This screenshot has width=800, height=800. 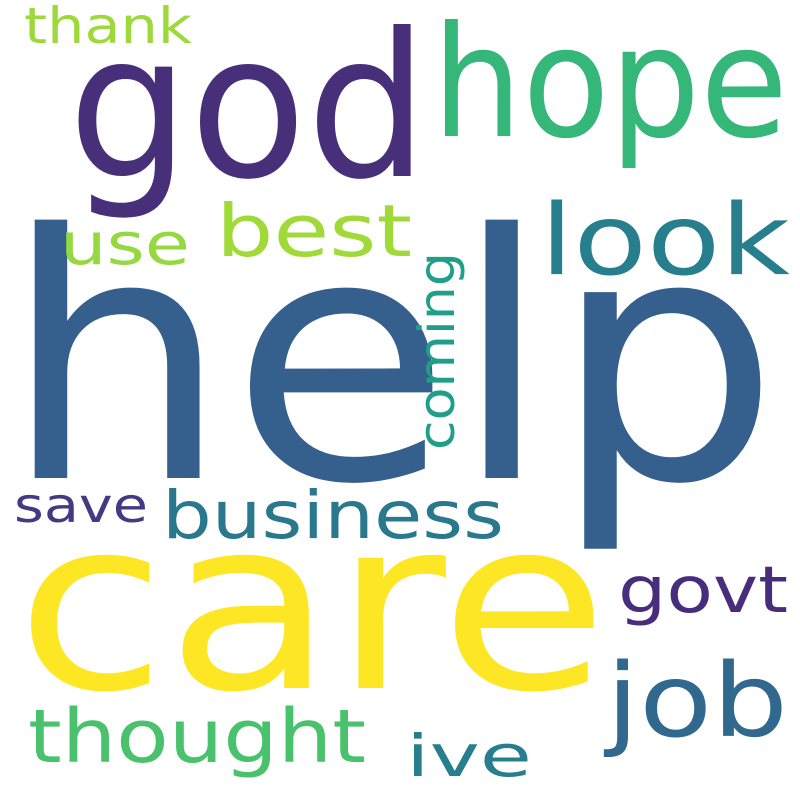 I want to click on word-god: god, so click(x=248, y=112).